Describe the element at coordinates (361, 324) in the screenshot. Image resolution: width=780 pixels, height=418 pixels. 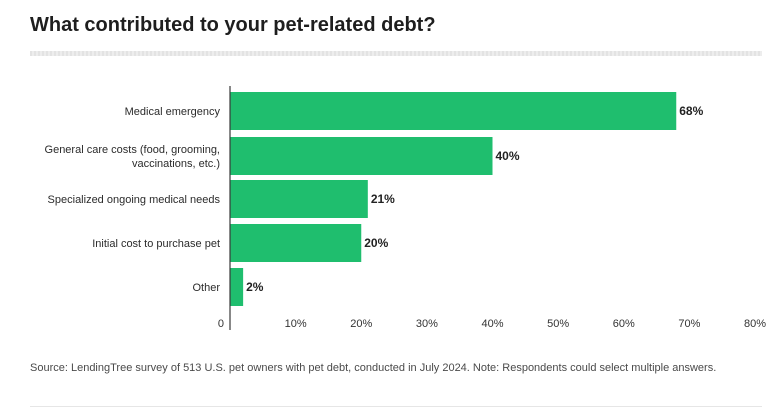
I see `x-tick-label: 20%` at that location.